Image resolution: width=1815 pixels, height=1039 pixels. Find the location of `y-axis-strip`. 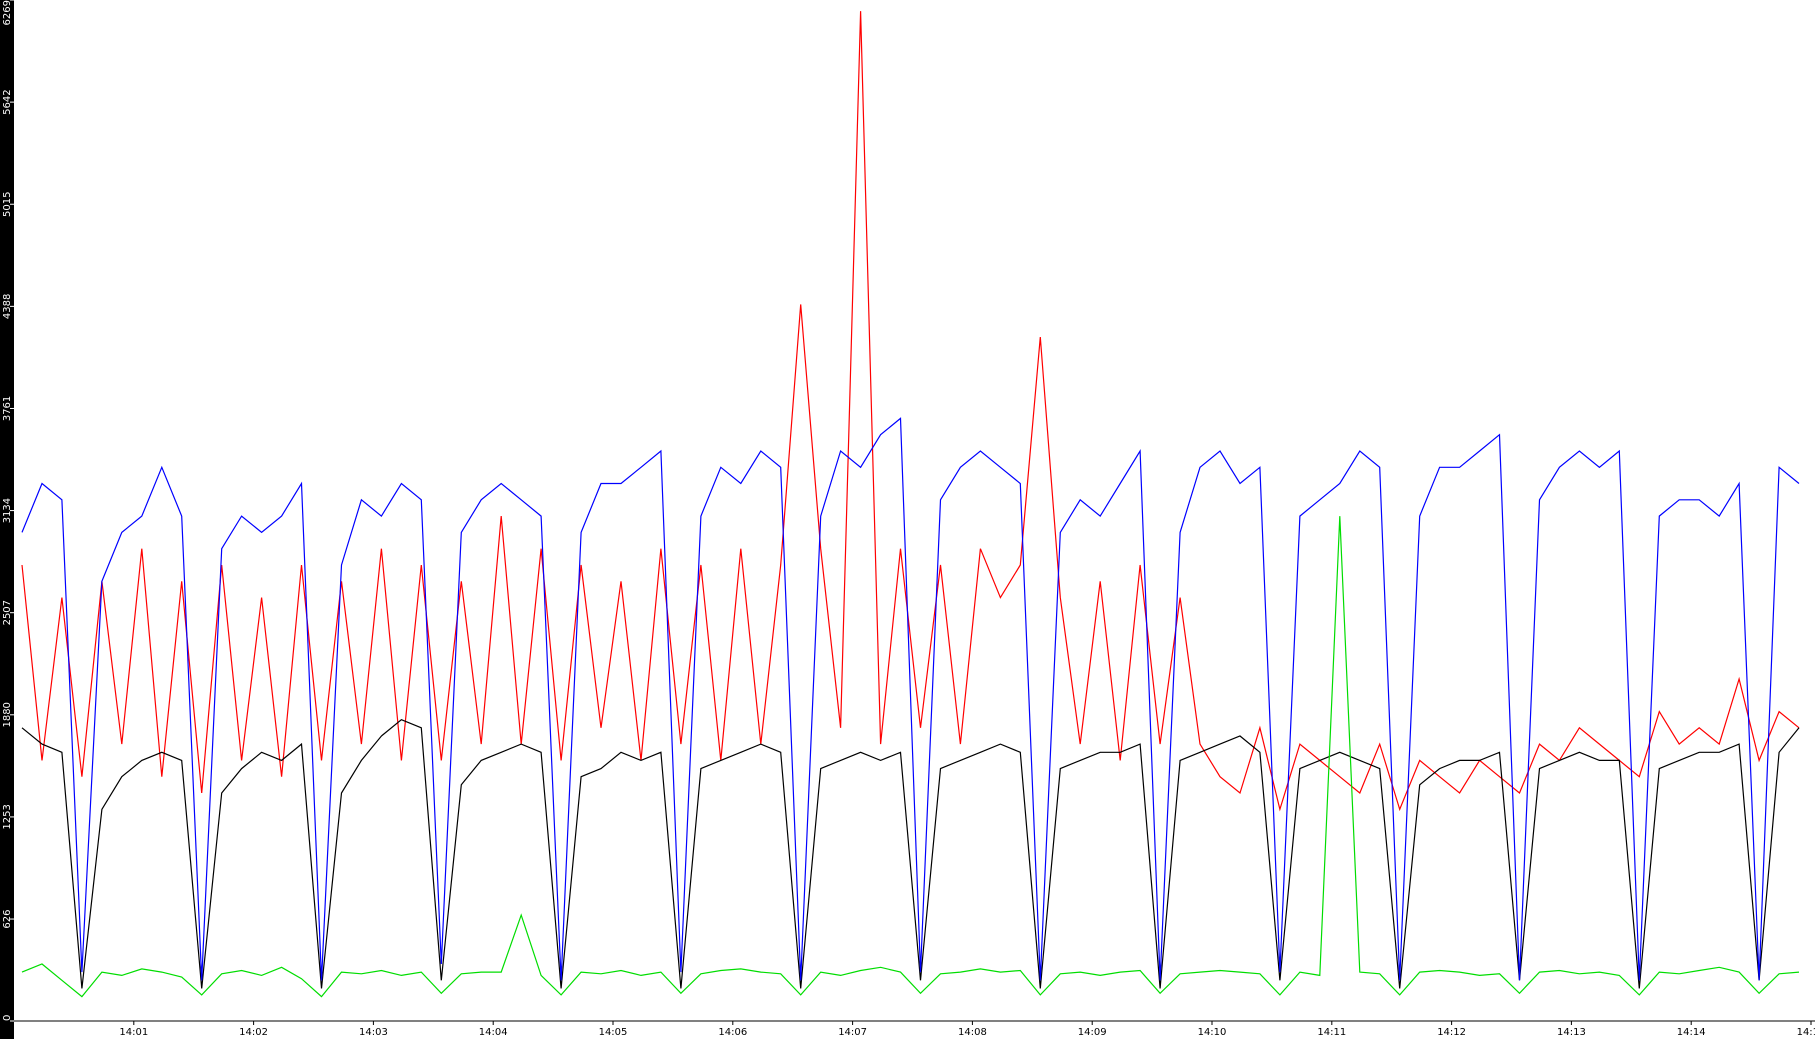

y-axis-strip is located at coordinates (7, 519).